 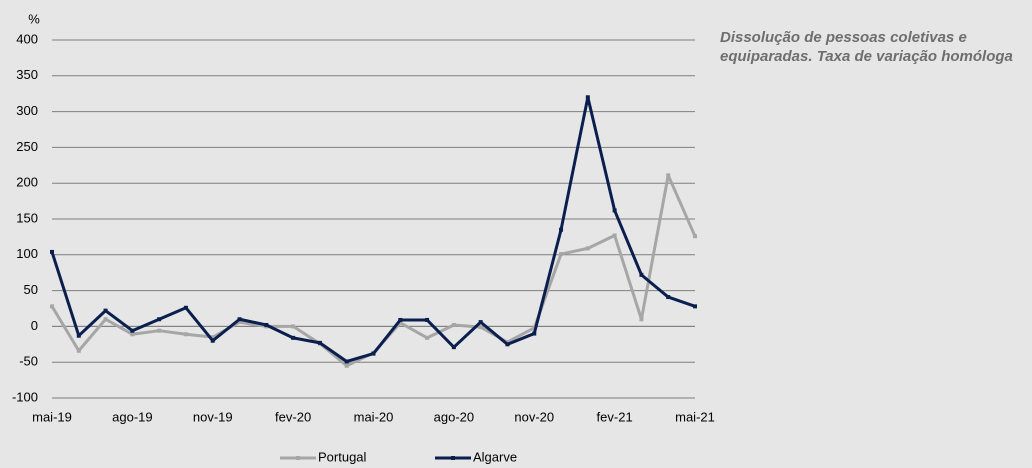 What do you see at coordinates (25, 396) in the screenshot?
I see `y-tick-label: -100` at bounding box center [25, 396].